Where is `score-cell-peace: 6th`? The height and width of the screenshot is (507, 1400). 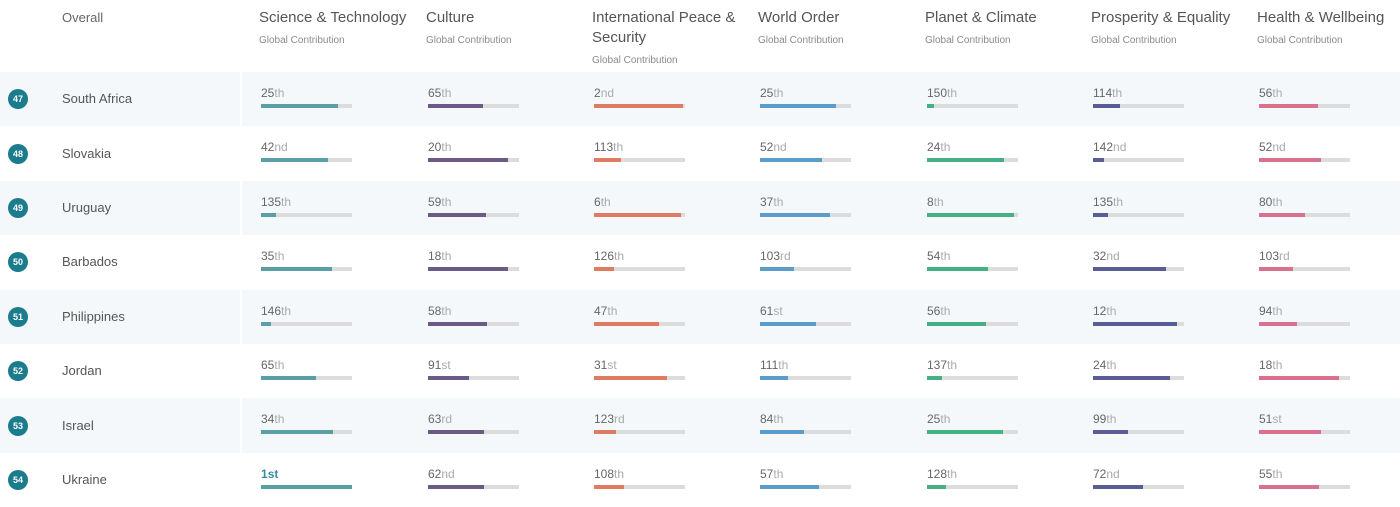 score-cell-peace: 6th is located at coordinates (639, 206).